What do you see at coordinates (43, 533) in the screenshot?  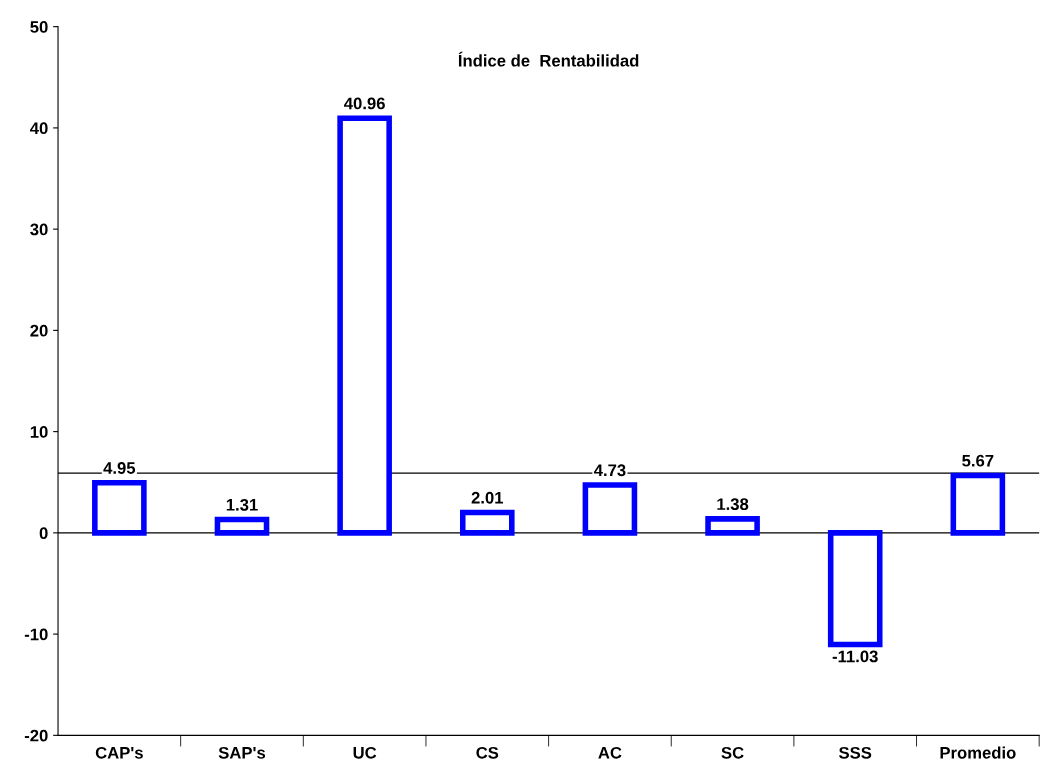 I see `y-tick-label: 0` at bounding box center [43, 533].